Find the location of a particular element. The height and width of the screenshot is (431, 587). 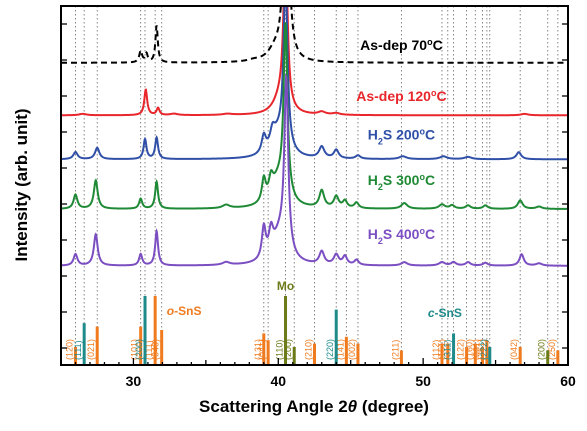

o_sns-peak-label: (160) is located at coordinates (469, 349).